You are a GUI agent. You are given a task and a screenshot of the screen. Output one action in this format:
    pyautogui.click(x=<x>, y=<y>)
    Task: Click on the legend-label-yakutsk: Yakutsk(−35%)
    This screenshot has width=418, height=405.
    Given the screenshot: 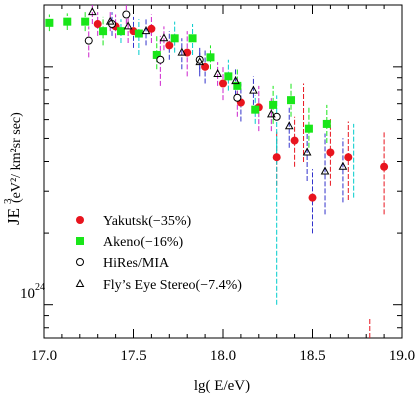 What is the action you would take?
    pyautogui.click(x=147, y=221)
    